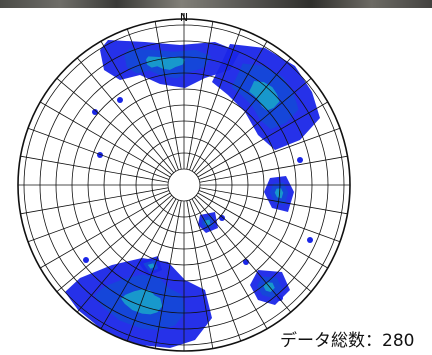 The image size is (432, 355). What do you see at coordinates (184, 185) in the screenshot?
I see `net-ring` at bounding box center [184, 185].